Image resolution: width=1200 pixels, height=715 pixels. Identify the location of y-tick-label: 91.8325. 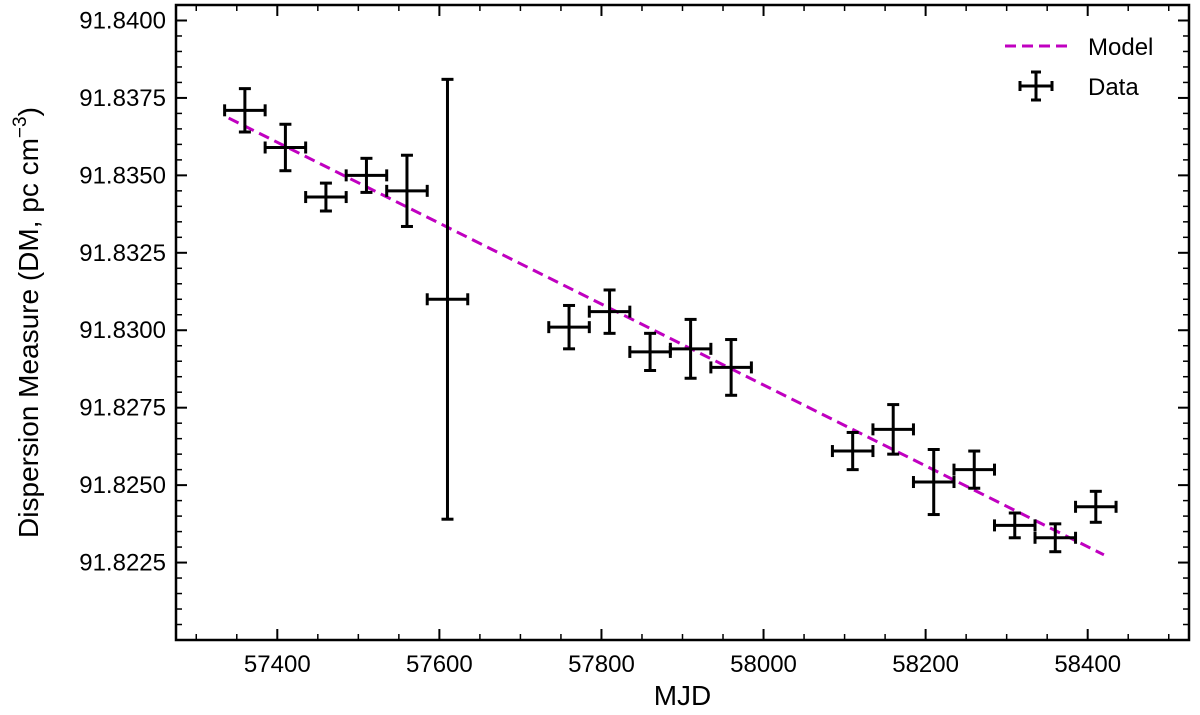
(122, 253).